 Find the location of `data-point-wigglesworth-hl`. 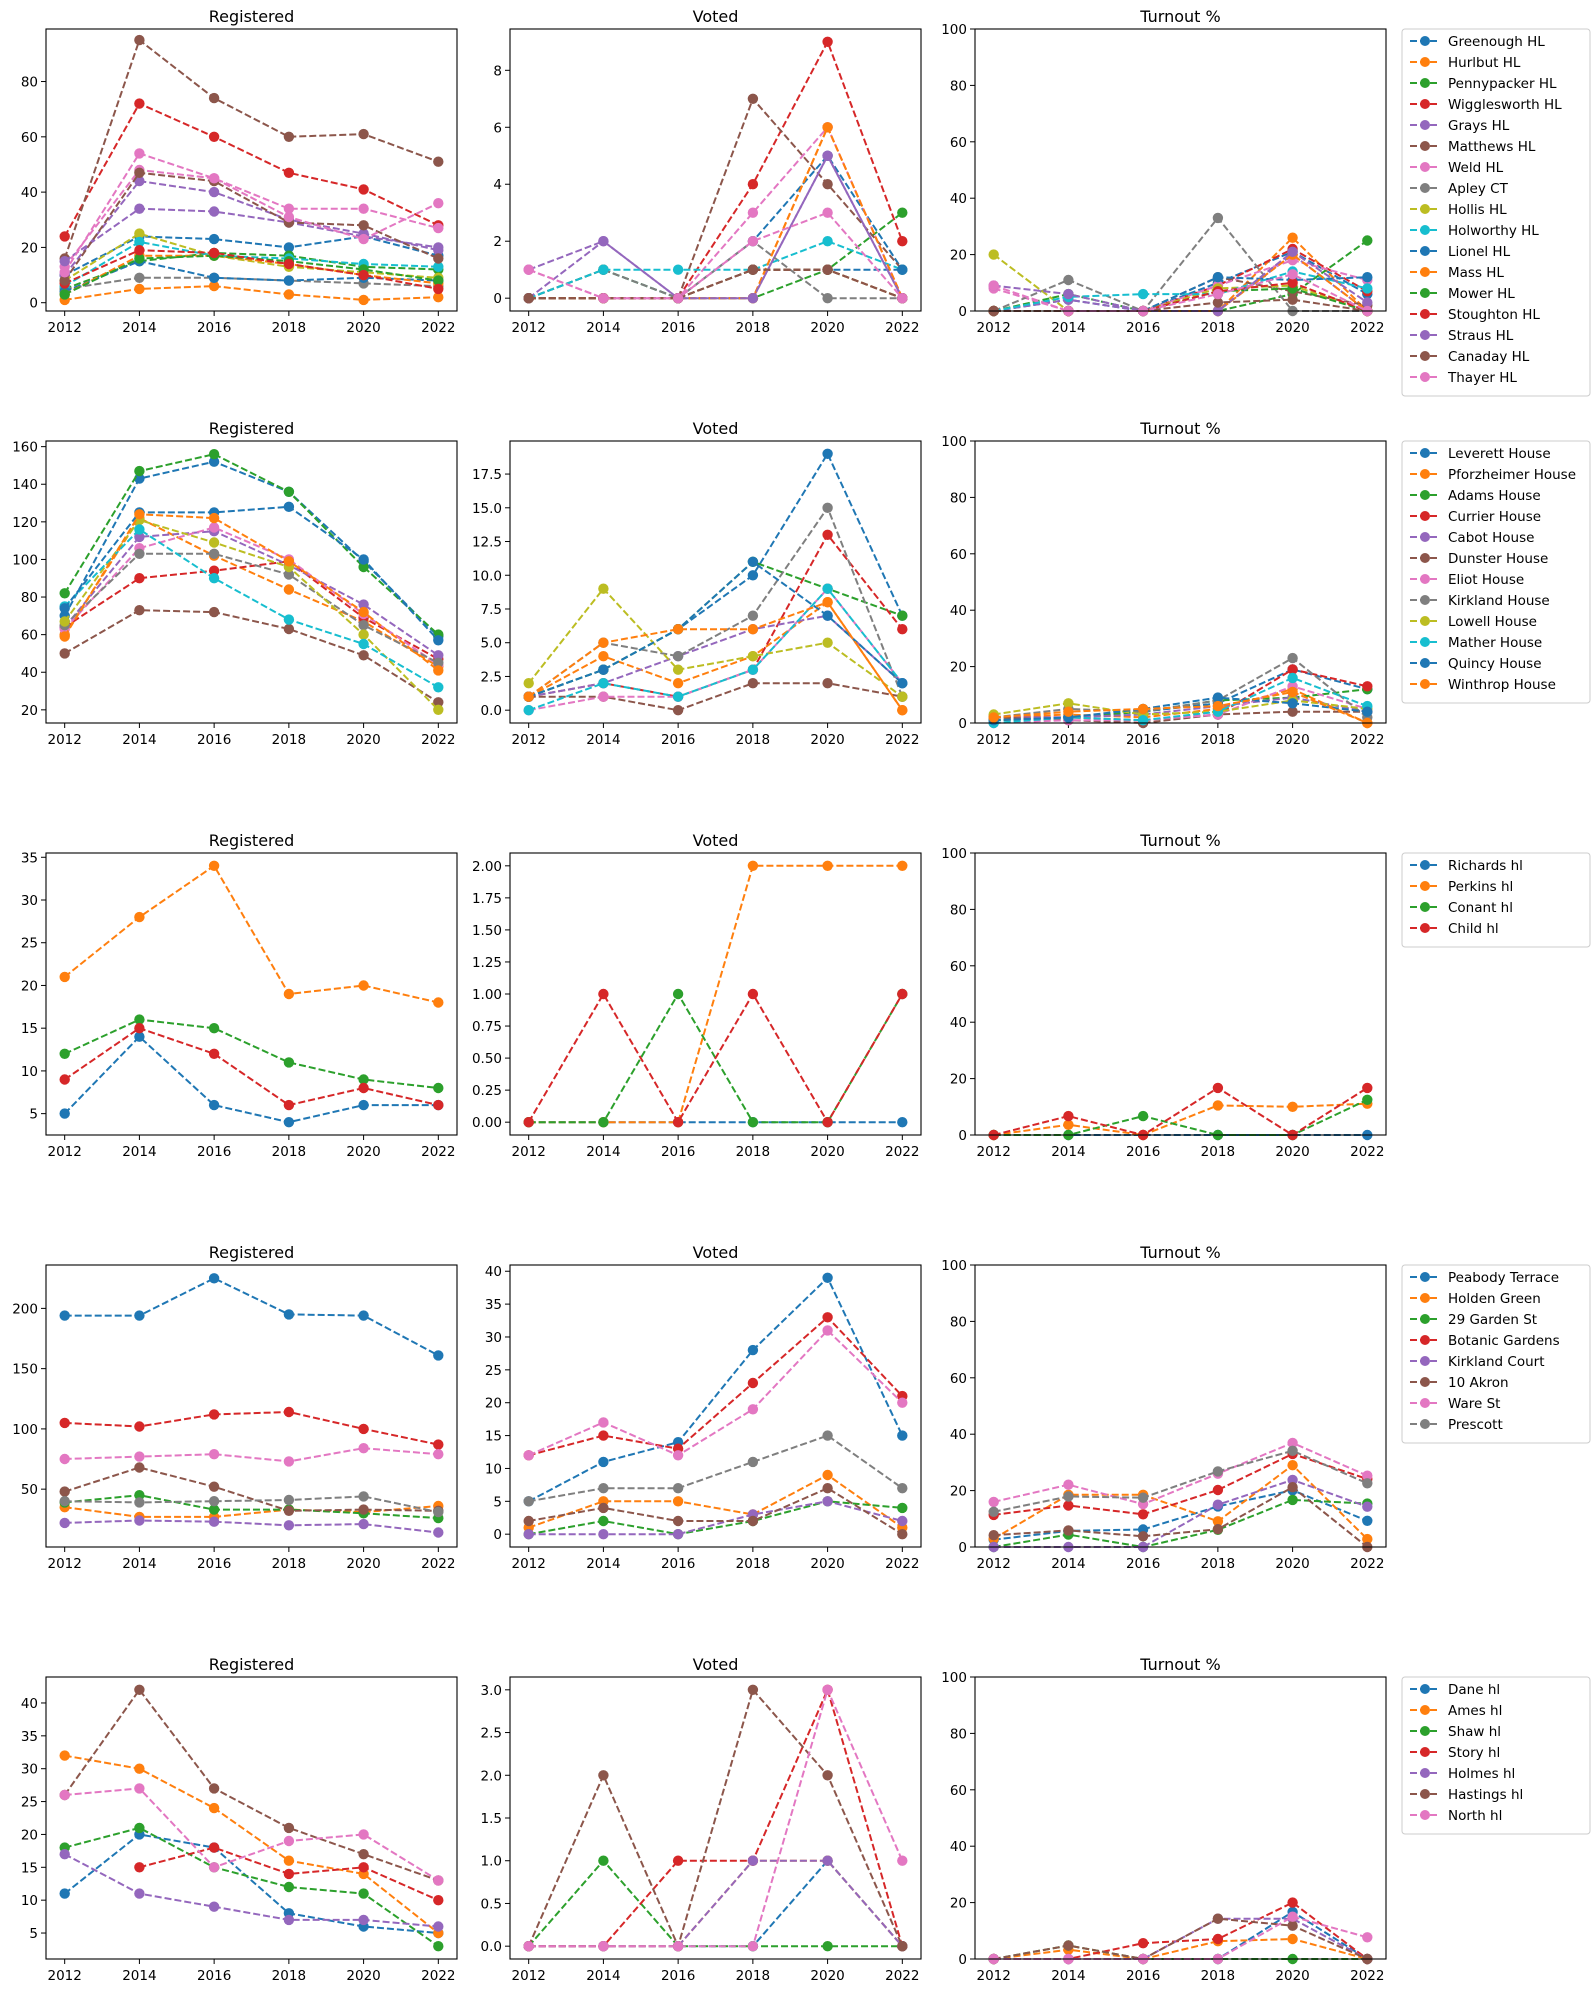

data-point-wigglesworth-hl is located at coordinates (289, 172).